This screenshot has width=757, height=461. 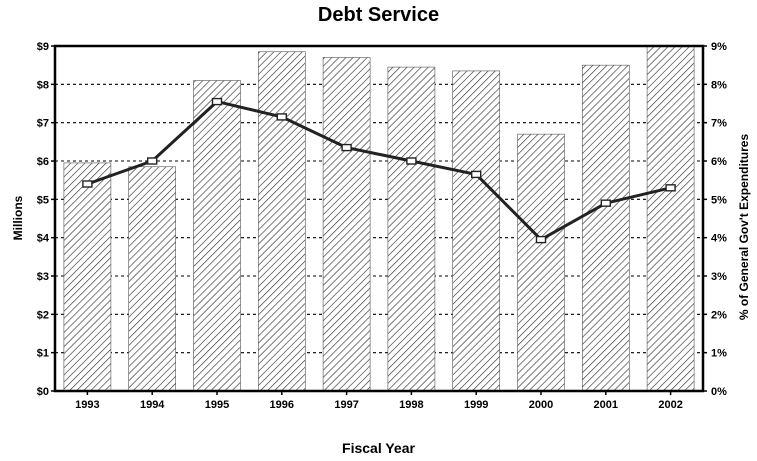 What do you see at coordinates (43, 239) in the screenshot?
I see `left-tick-label: $4` at bounding box center [43, 239].